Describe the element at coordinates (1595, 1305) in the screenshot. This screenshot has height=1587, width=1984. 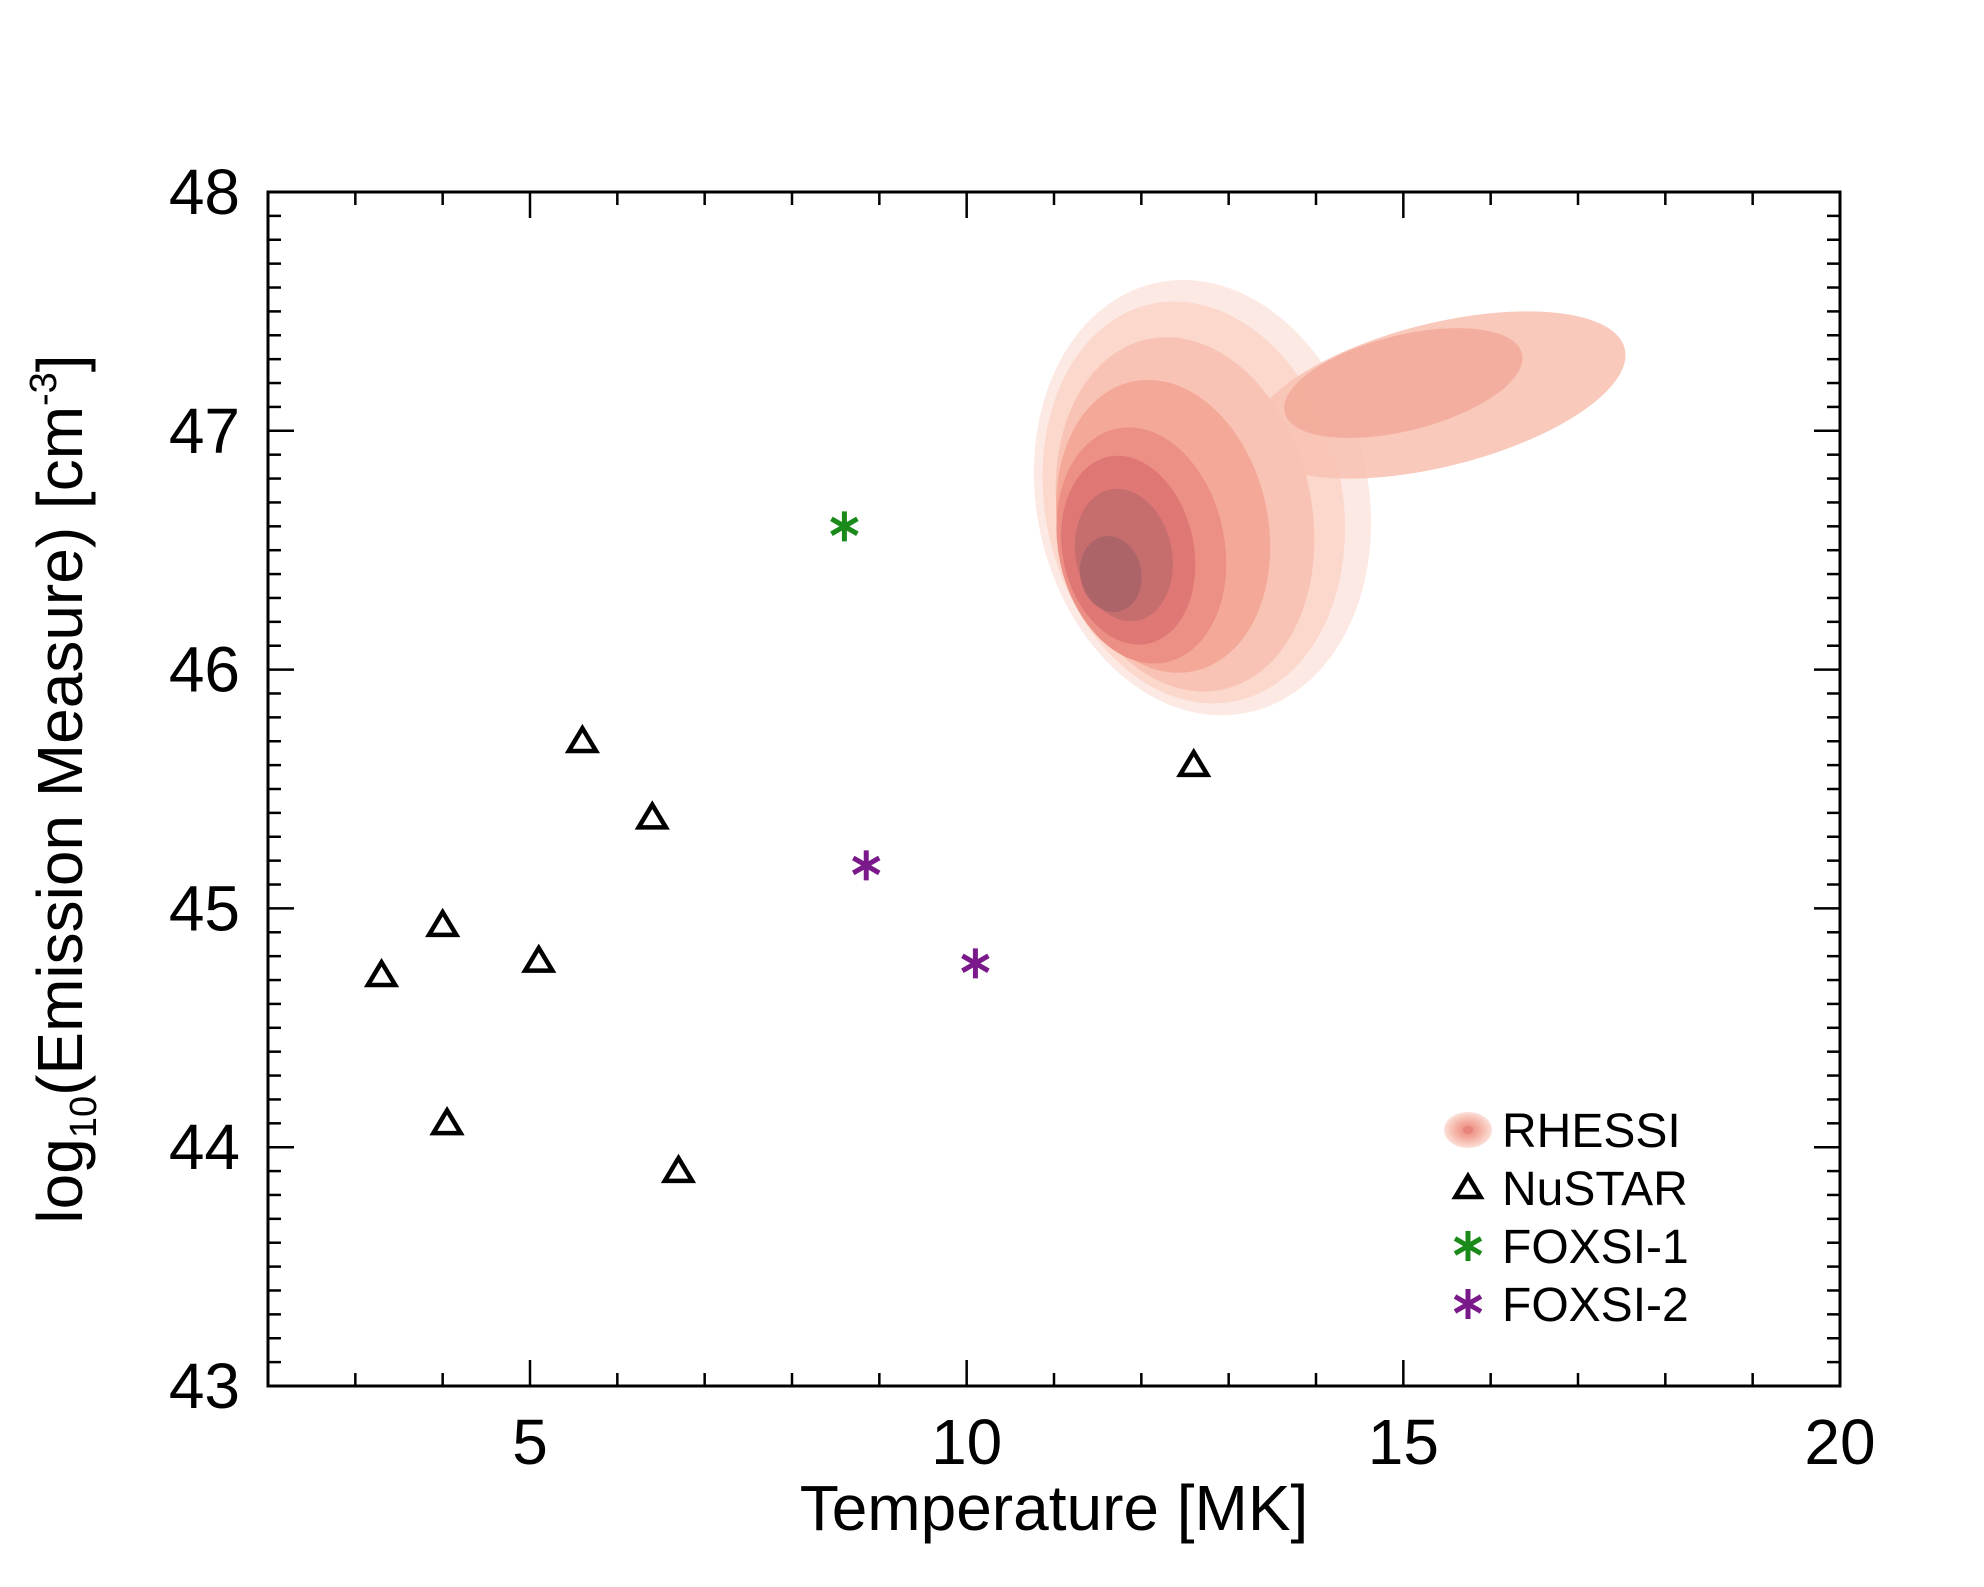
I see `legend-label-foxsi-2: FOXSI-2` at that location.